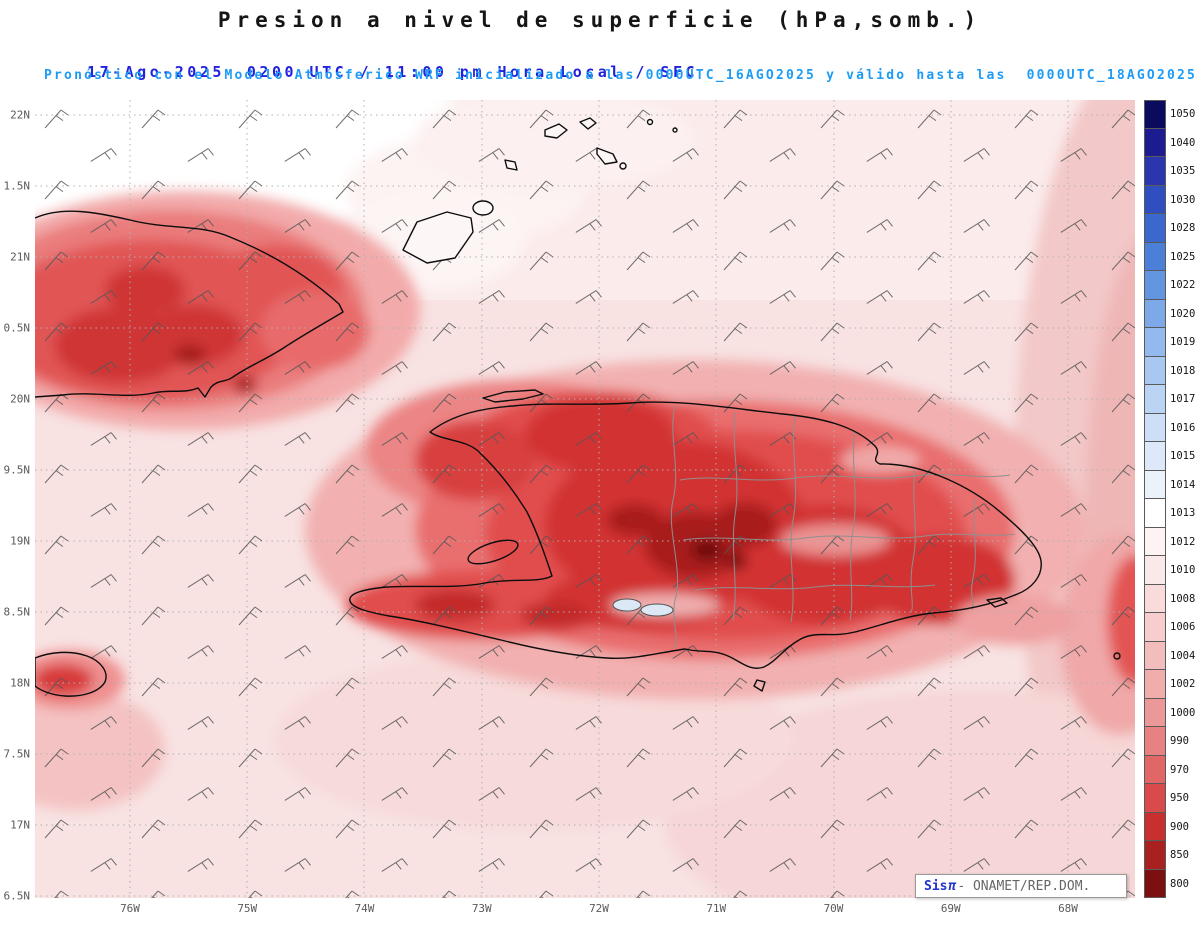  I want to click on colorbar-entry: 1019, so click(1172, 342).